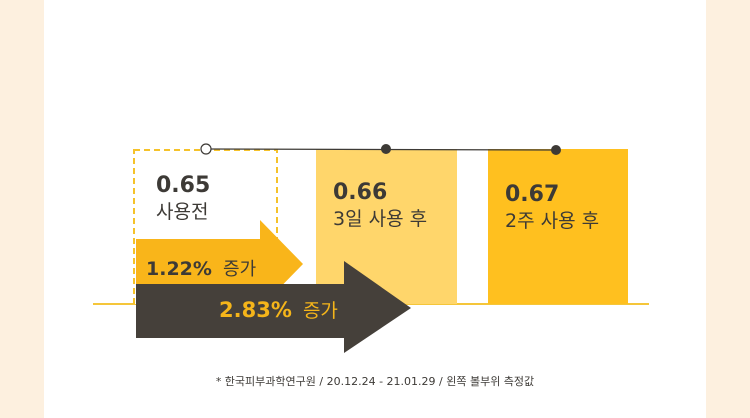 The height and width of the screenshot is (418, 750). What do you see at coordinates (360, 192) in the screenshot?
I see `value-label-3day: 0.66` at bounding box center [360, 192].